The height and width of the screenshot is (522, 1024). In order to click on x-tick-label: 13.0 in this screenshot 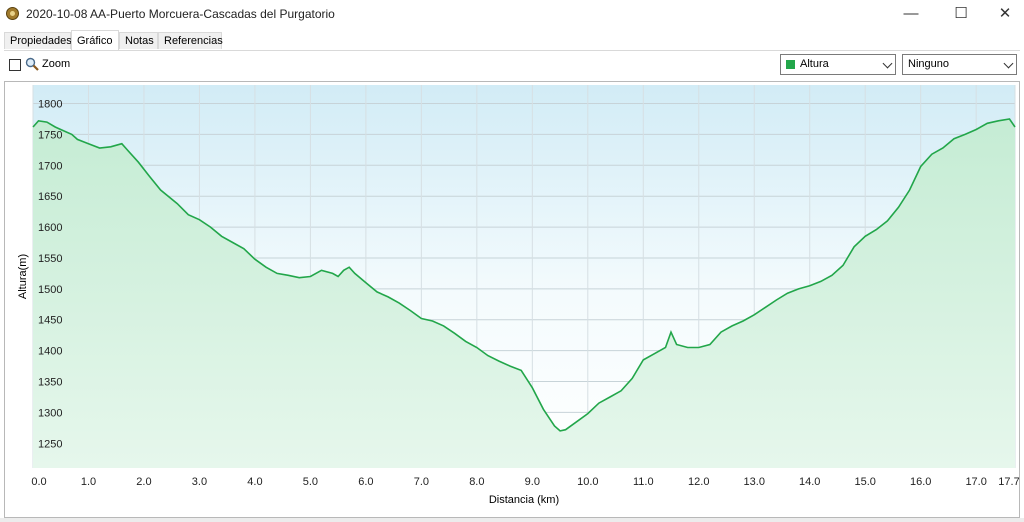, I will do `click(754, 482)`.